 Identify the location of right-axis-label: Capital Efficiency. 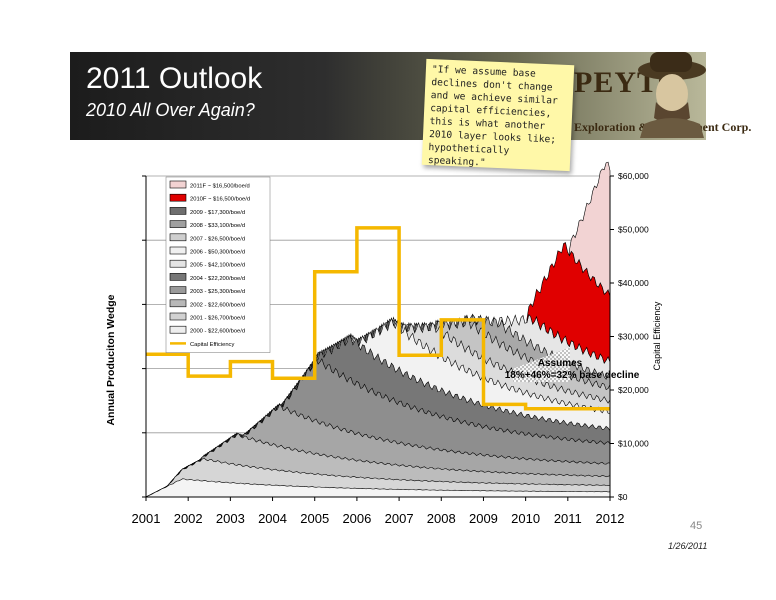
(657, 335).